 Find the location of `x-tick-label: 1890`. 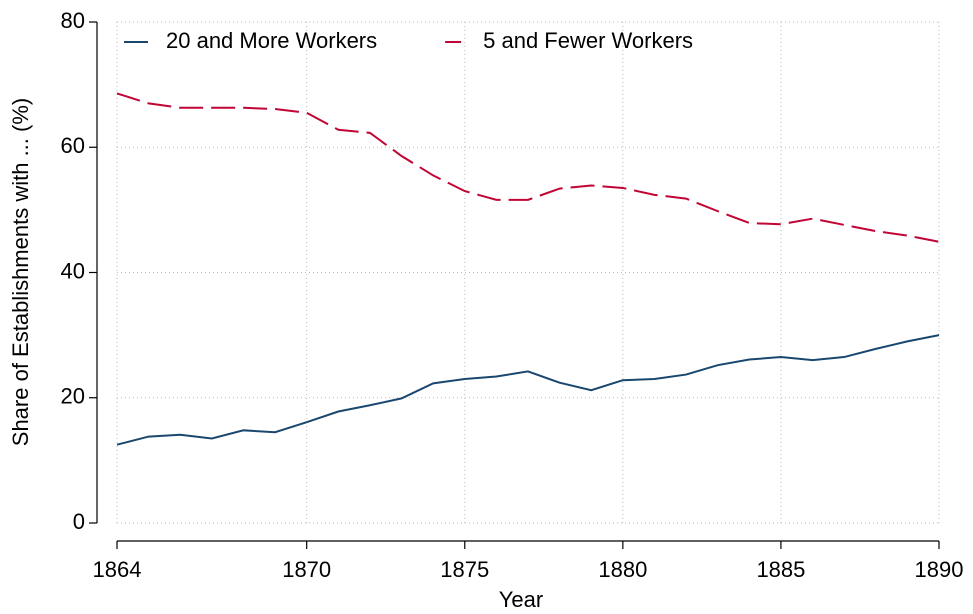

x-tick-label: 1890 is located at coordinates (939, 569).